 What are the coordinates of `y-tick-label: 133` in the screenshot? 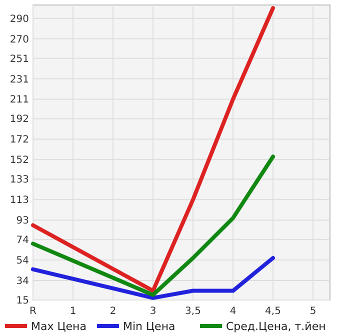 It's located at (19, 180).